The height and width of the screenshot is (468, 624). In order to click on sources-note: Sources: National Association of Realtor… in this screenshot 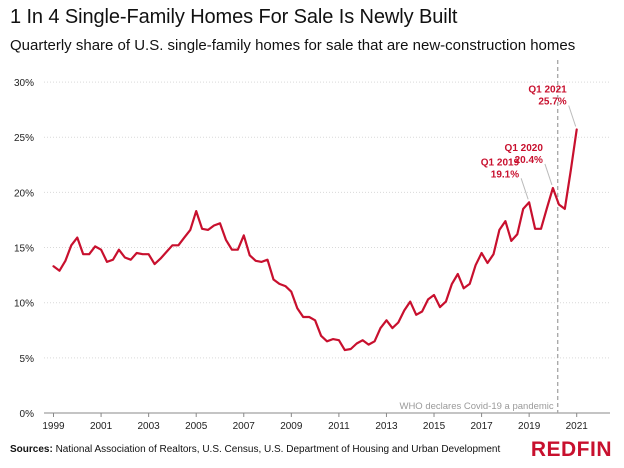, I will do `click(255, 449)`.